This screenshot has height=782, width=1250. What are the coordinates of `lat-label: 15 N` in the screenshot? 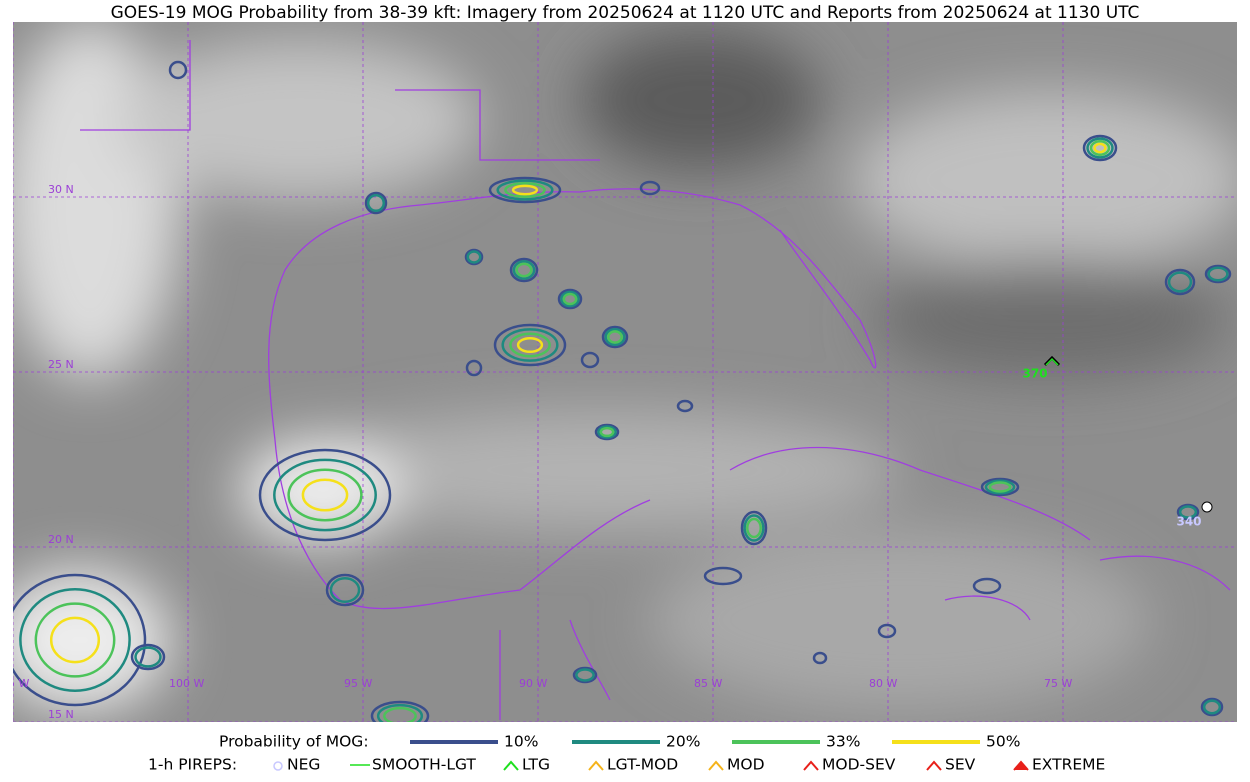 It's located at (61, 714).